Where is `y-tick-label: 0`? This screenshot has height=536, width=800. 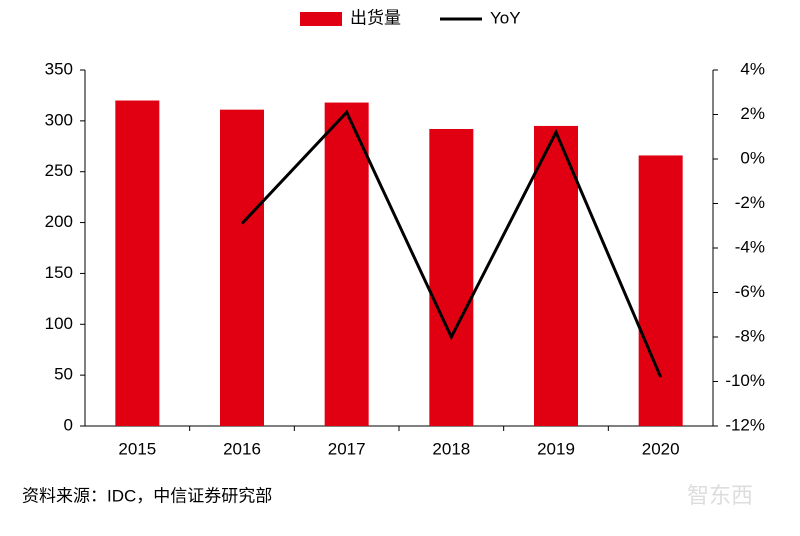
y-tick-label: 0 is located at coordinates (68, 424).